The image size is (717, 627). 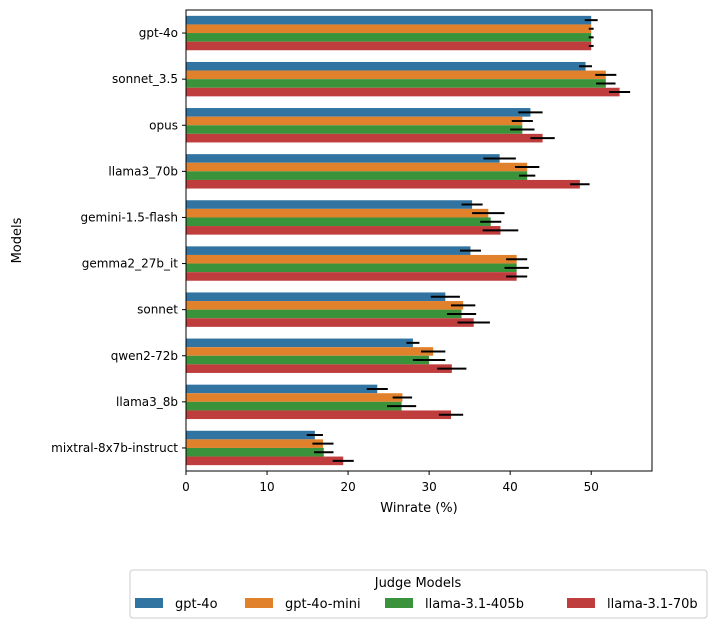 I want to click on y-axis-title: Models, so click(x=17, y=240).